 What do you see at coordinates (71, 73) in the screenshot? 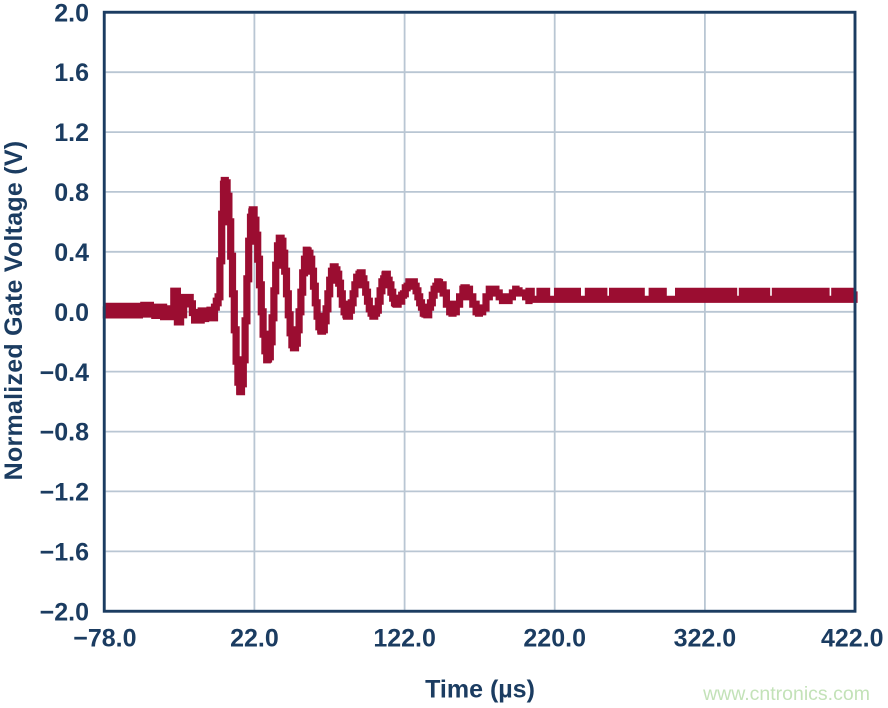
I see `svg-text: 1.6` at bounding box center [71, 73].